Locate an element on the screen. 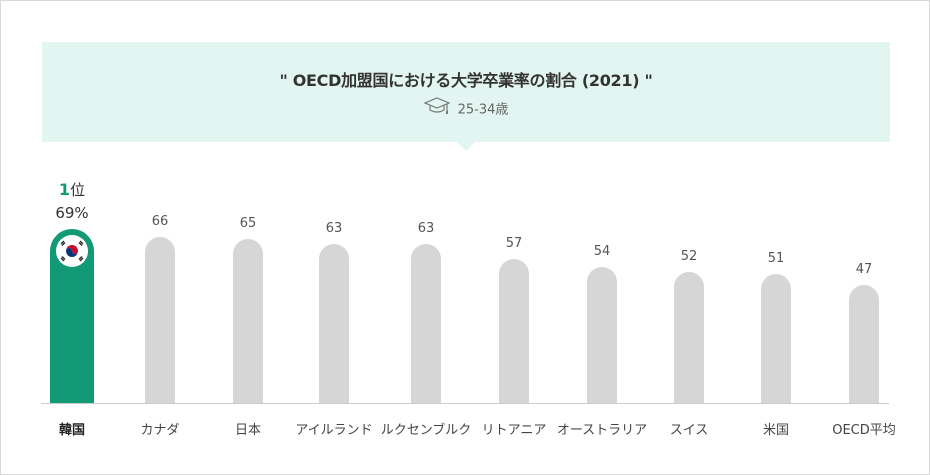  category-label-3: アイルランド is located at coordinates (334, 430).